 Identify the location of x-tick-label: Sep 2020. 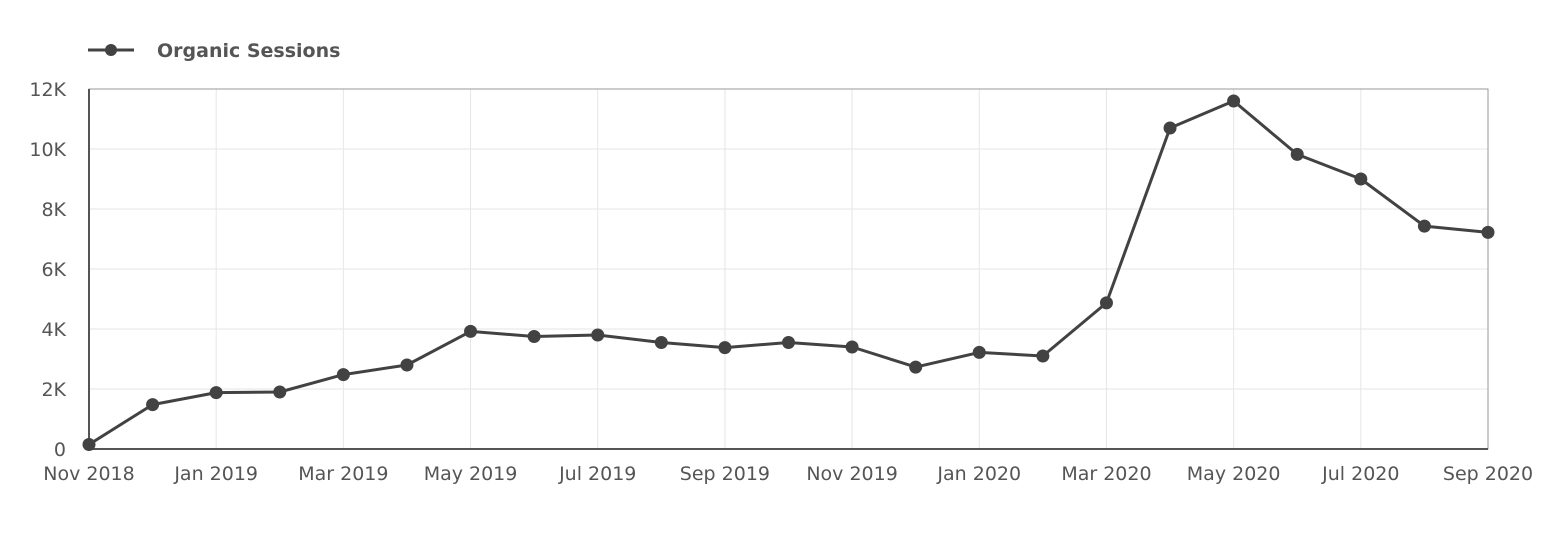
(1488, 474).